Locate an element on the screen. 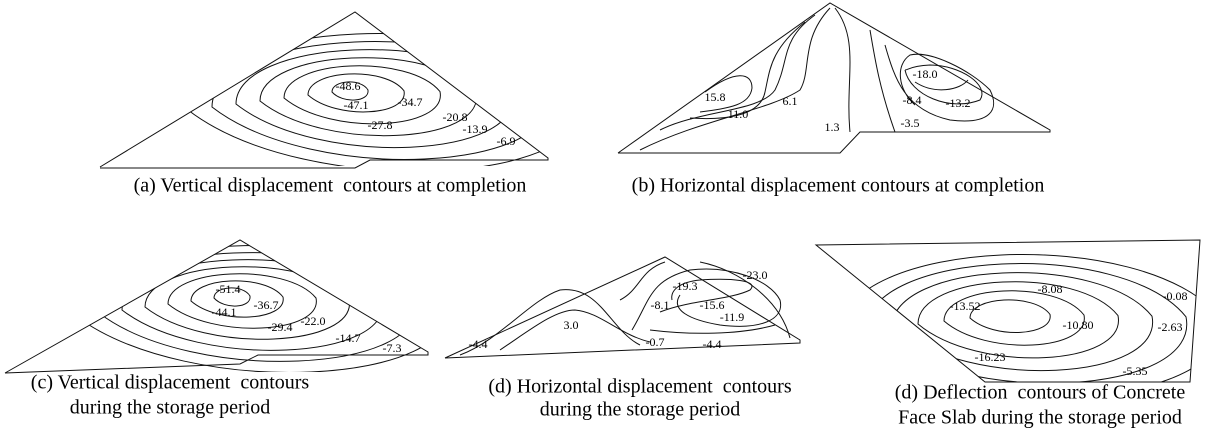 The width and height of the screenshot is (1212, 432). contour-label: -16.23 is located at coordinates (990, 357).